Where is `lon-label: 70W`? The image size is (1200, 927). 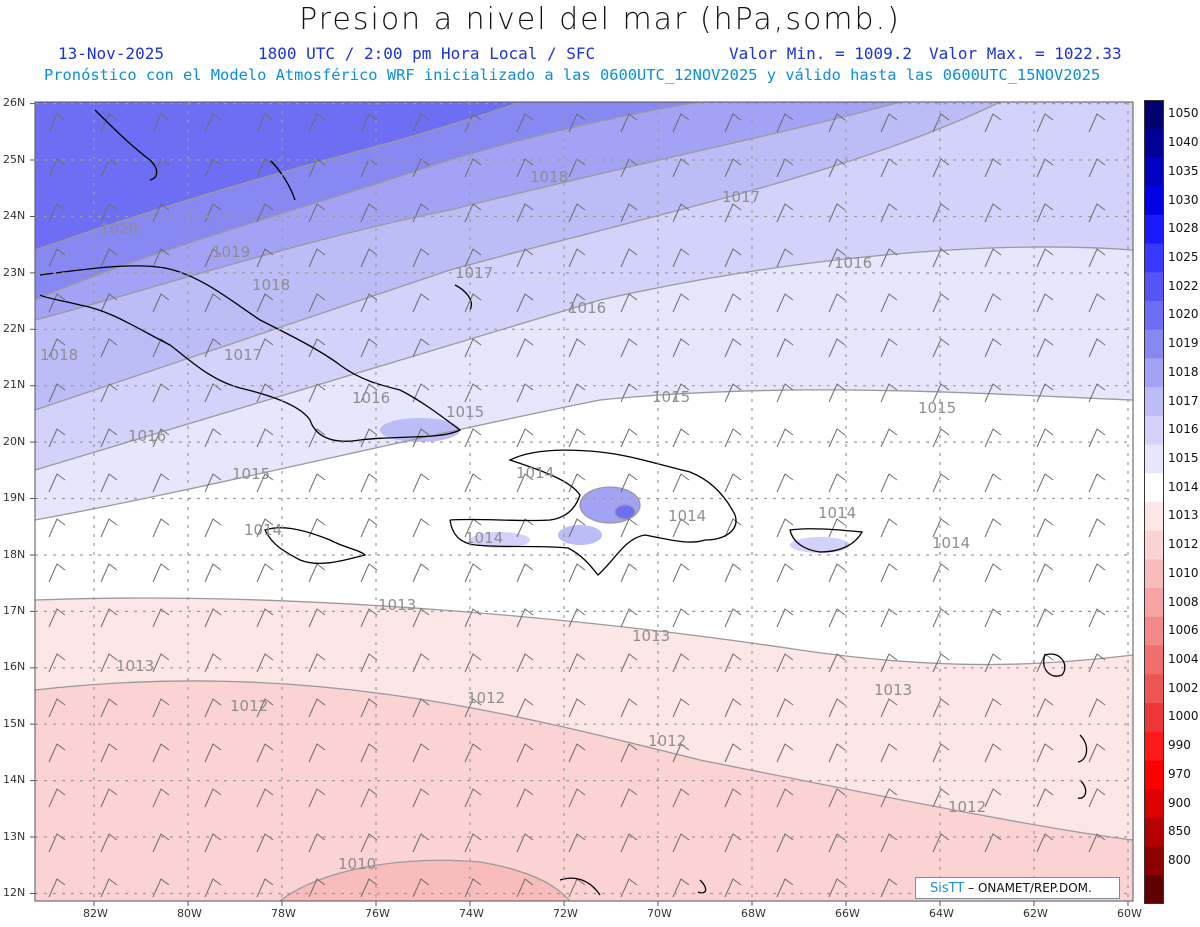
lon-label: 70W is located at coordinates (659, 913).